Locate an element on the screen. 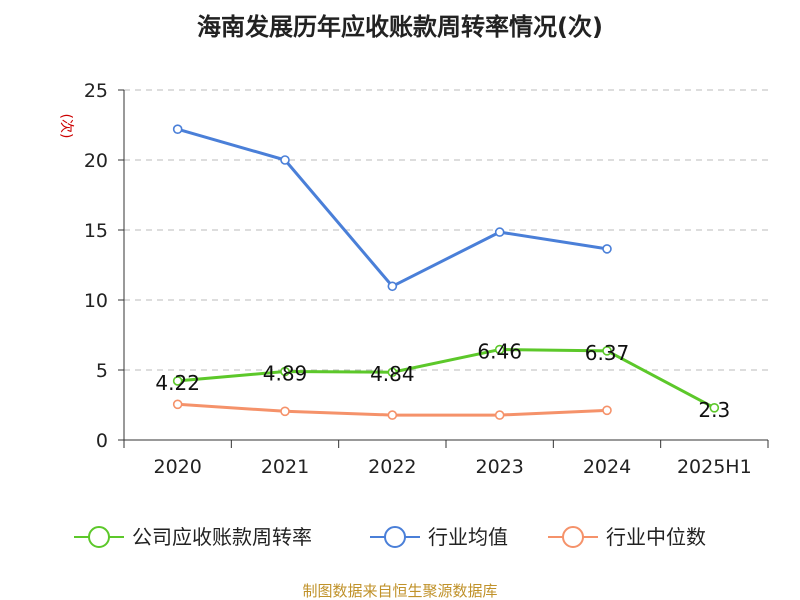 The height and width of the screenshot is (600, 800). data-label-2022: 4.84 is located at coordinates (392, 374).